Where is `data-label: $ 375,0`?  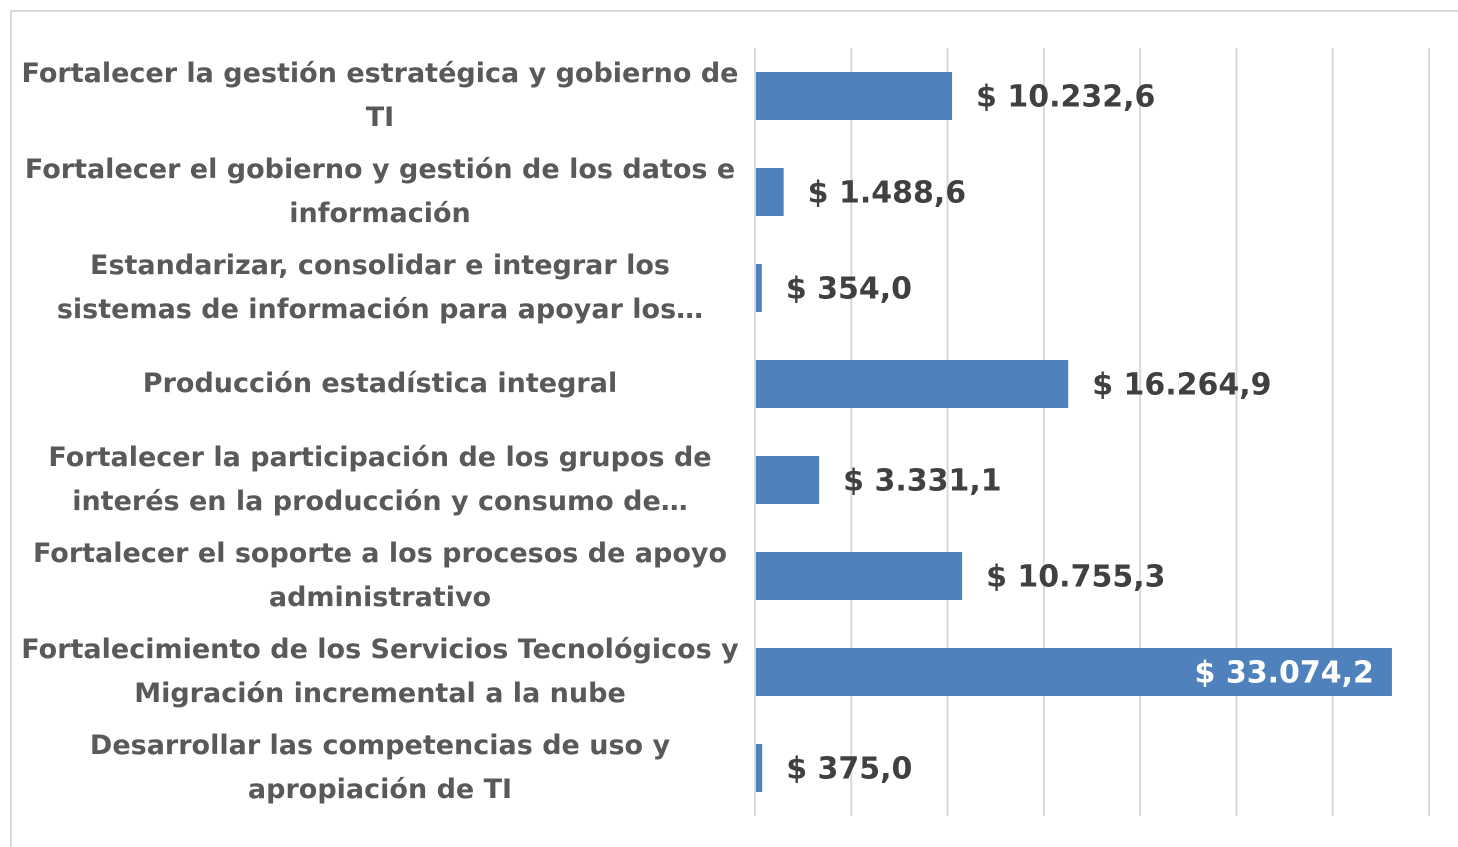
data-label: $ 375,0 is located at coordinates (849, 769).